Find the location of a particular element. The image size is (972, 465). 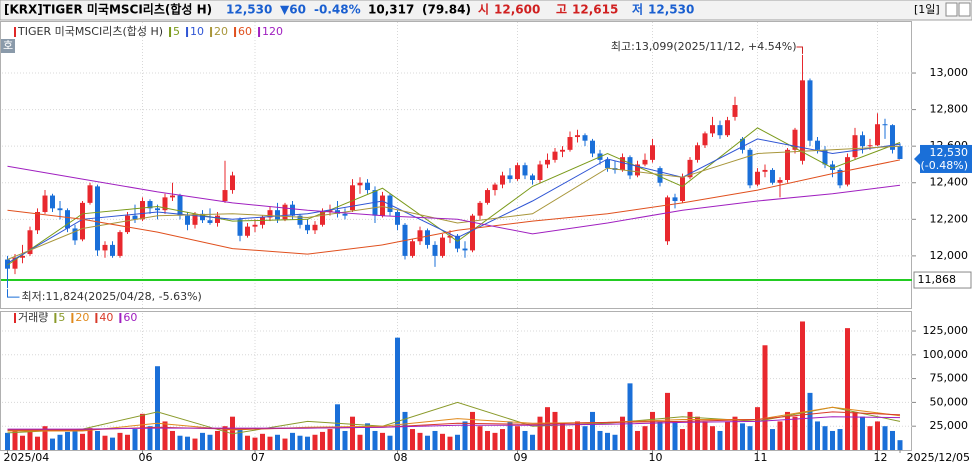

x-tick-label: 07 is located at coordinates (258, 457).